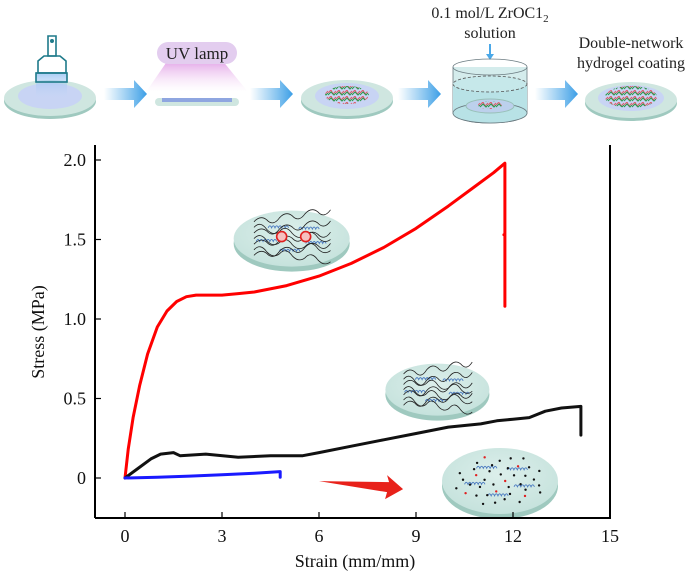  I want to click on annotation-arrow-icon, so click(361, 487).